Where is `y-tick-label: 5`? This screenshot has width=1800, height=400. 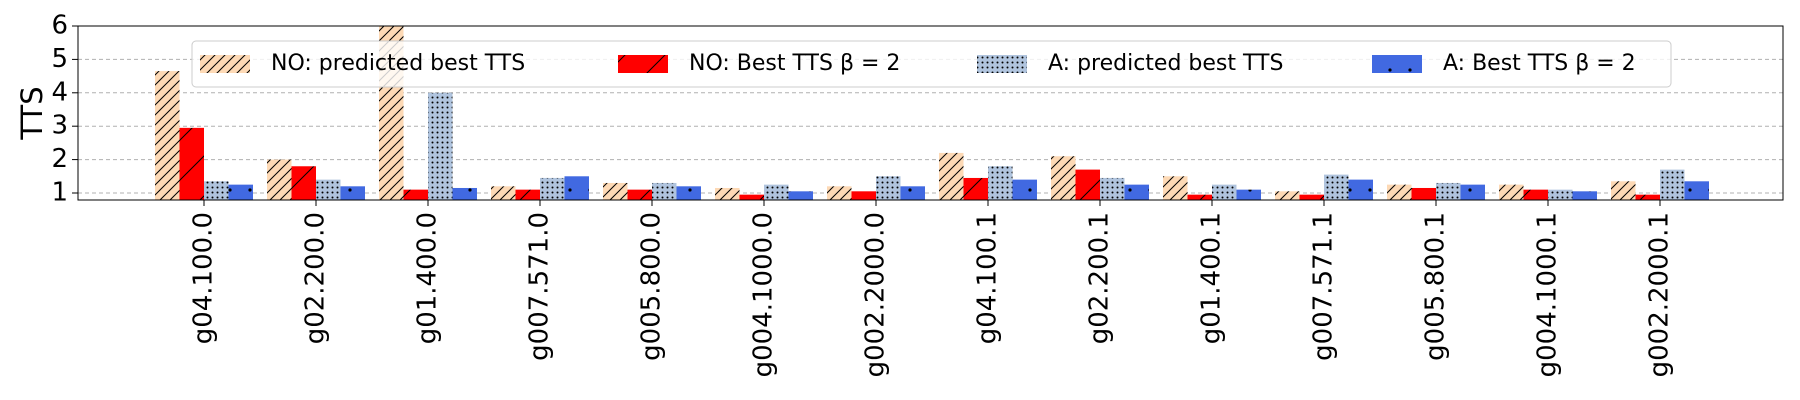
y-tick-label: 5 is located at coordinates (59, 59).